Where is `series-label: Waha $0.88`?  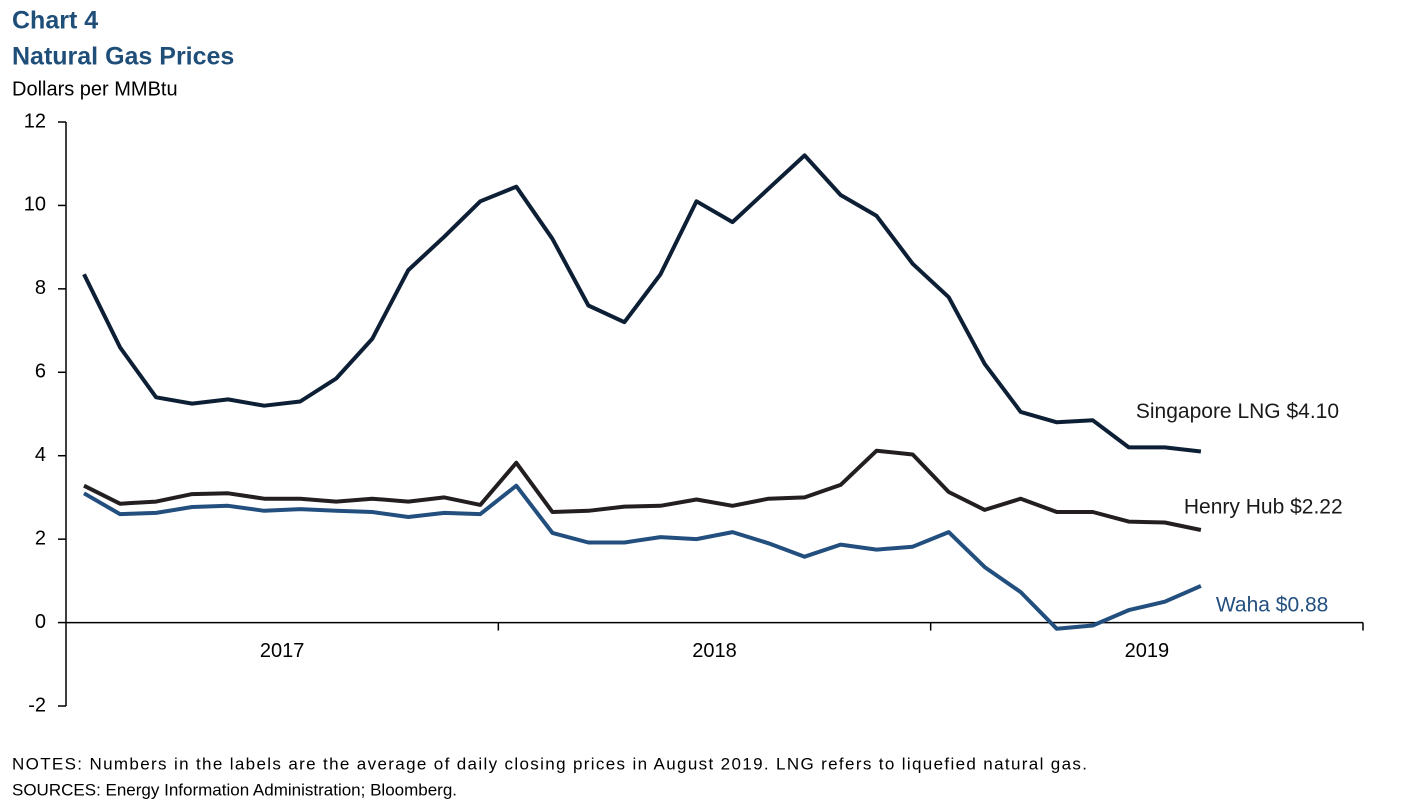 series-label: Waha $0.88 is located at coordinates (1272, 604).